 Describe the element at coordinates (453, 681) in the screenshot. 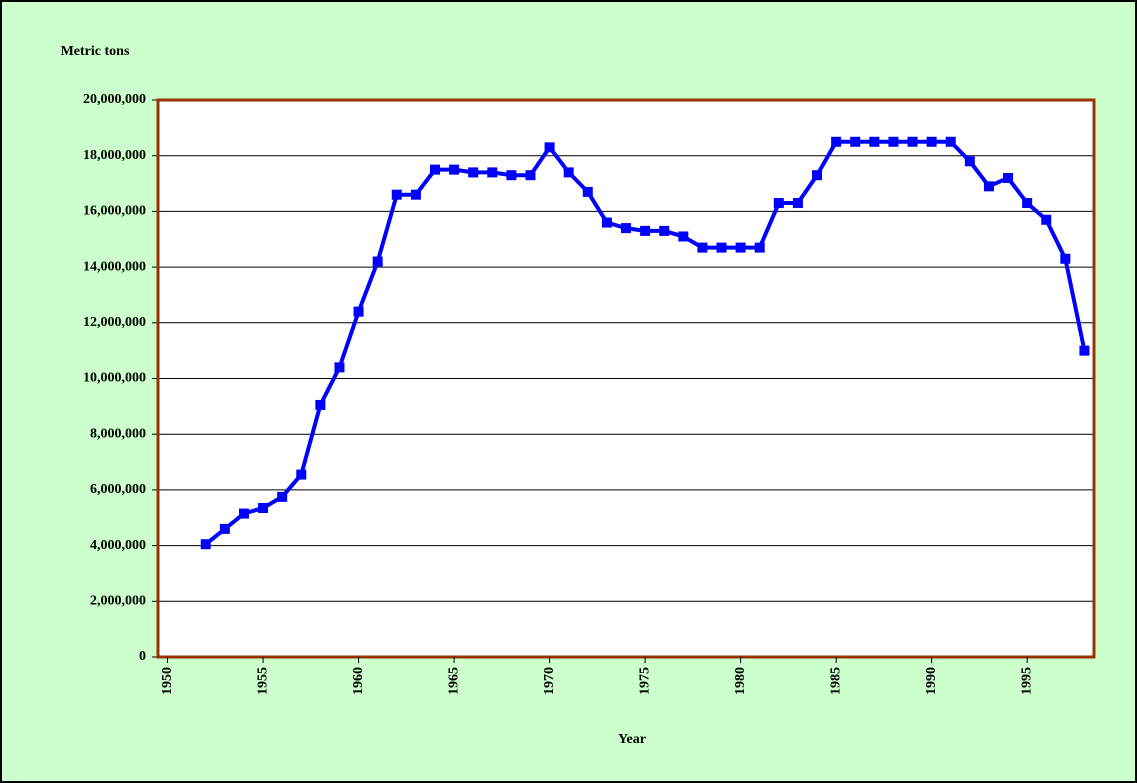

I see `x-tick-label: 1965` at that location.